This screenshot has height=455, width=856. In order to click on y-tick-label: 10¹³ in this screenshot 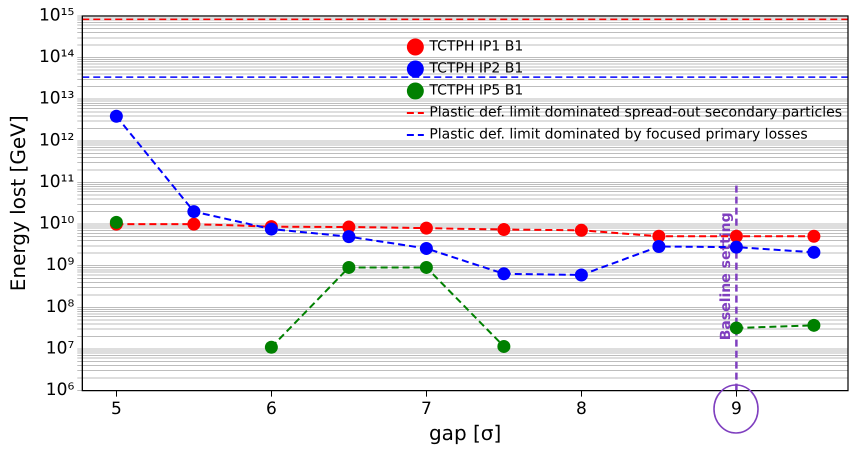, I will do `click(56, 98)`.